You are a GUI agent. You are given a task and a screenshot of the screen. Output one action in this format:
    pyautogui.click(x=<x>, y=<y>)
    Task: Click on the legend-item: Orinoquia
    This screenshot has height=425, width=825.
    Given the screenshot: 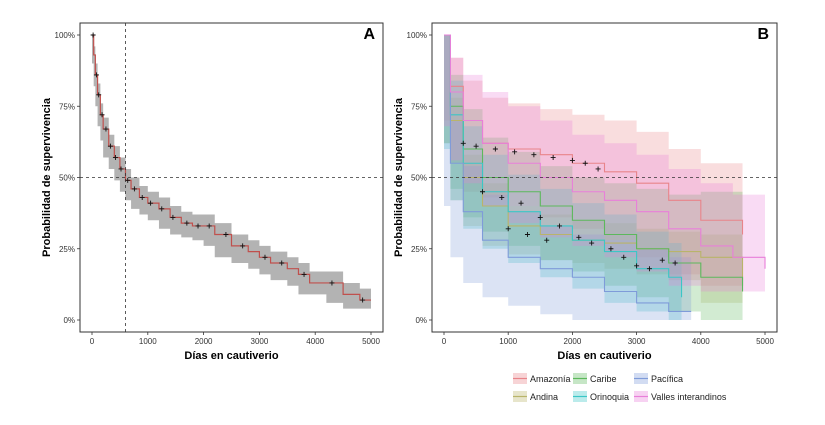 What is the action you would take?
    pyautogui.click(x=601, y=396)
    